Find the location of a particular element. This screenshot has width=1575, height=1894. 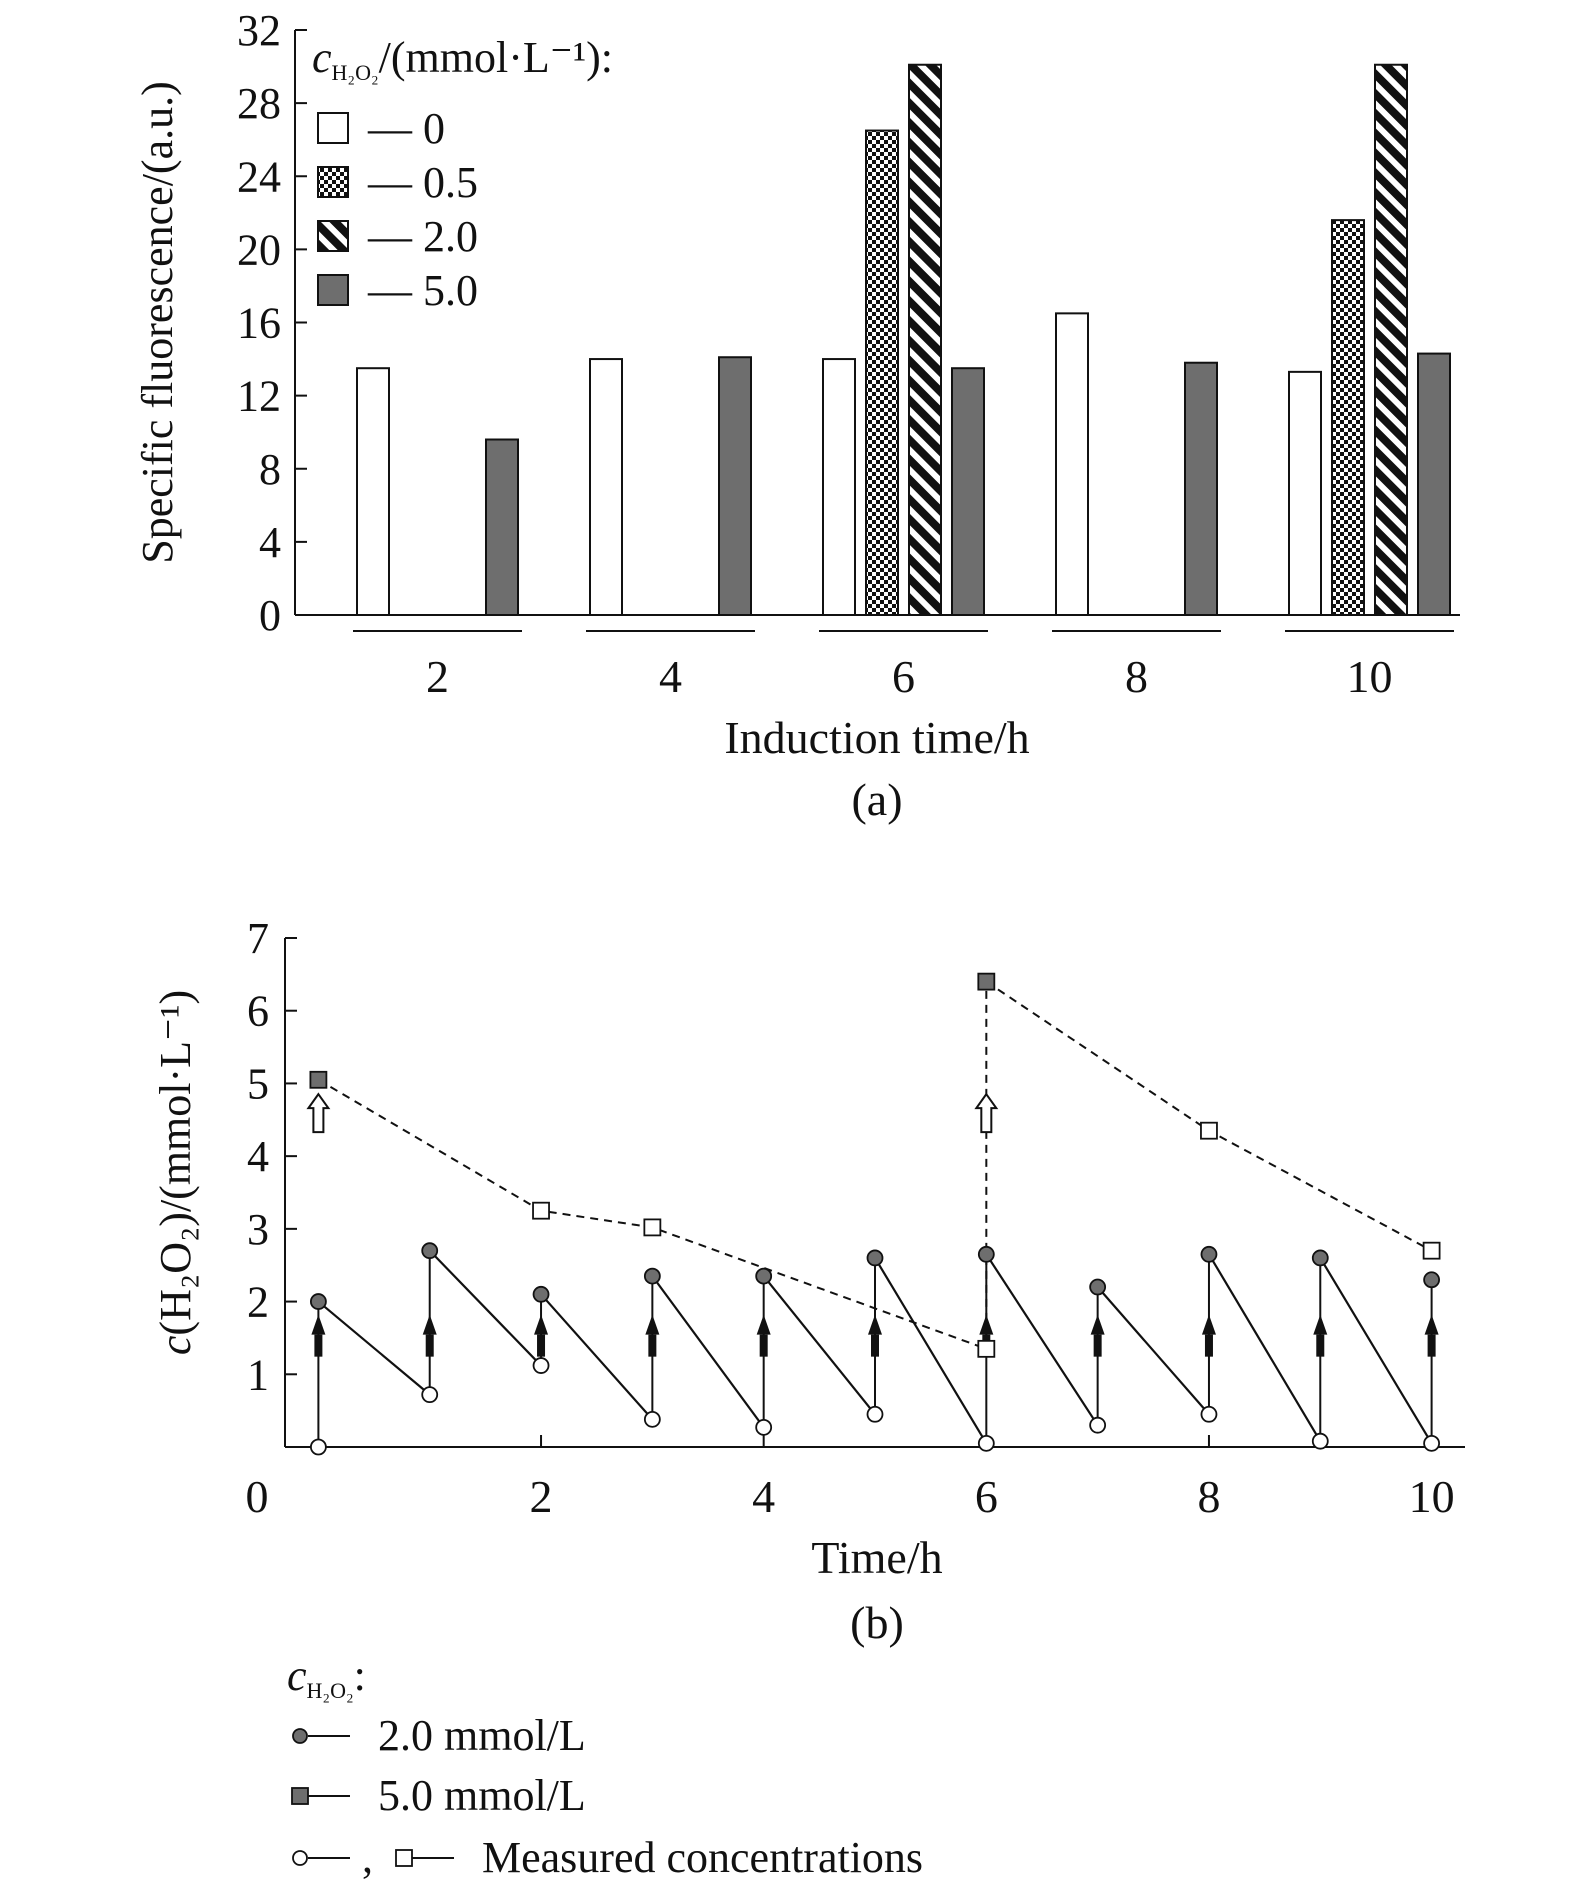

panel-b-ylabel-rest: (H₂O₂)/(mmol·L⁻¹) is located at coordinates (175, 1163).